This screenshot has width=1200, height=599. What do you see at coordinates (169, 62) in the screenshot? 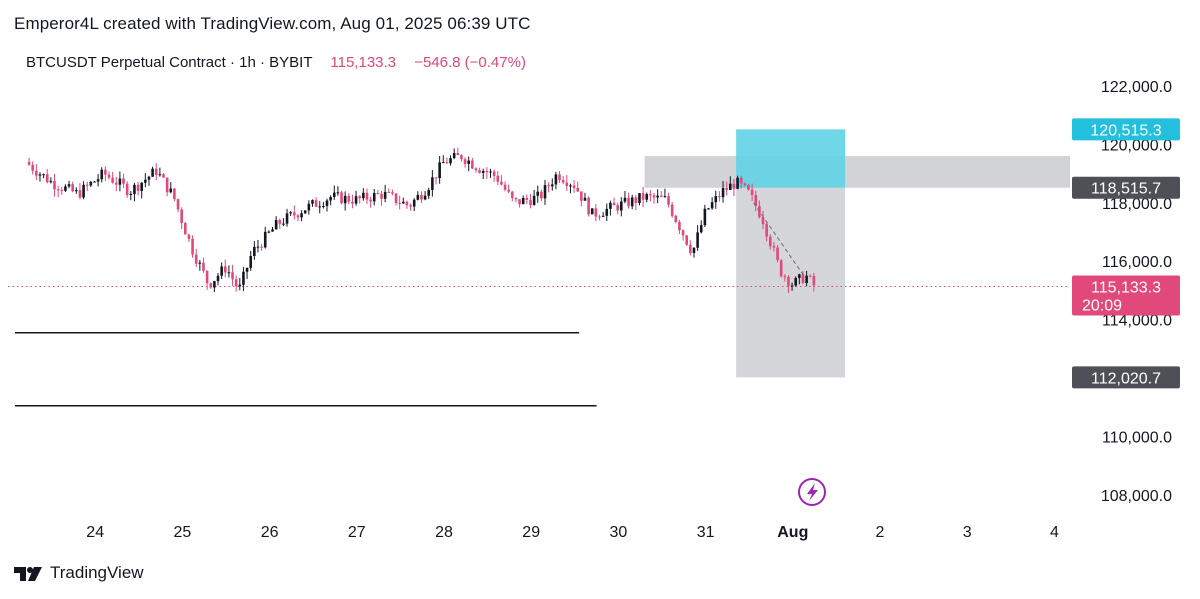
I see `symbol-title: BTCUSDT Perpetual Contract · 1h · BYBIT` at bounding box center [169, 62].